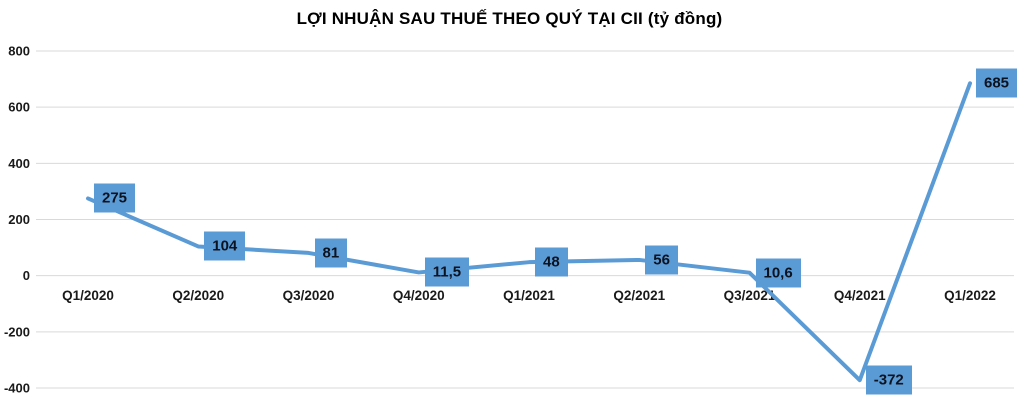  I want to click on x-tick-label: Q1/2020, so click(88, 295).